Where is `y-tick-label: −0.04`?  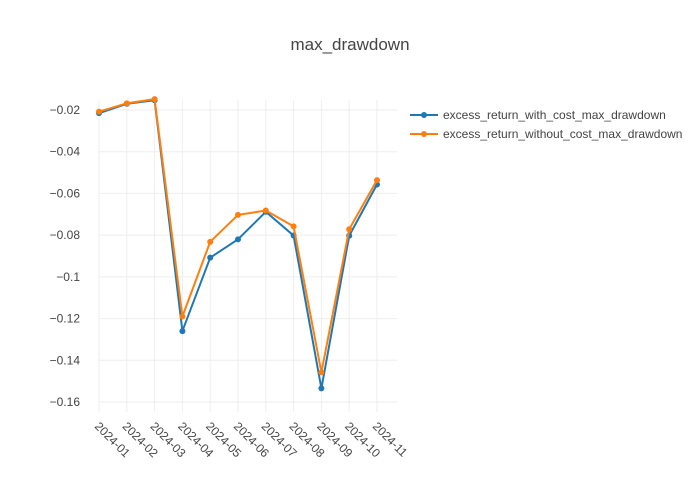
y-tick-label: −0.04 is located at coordinates (65, 152).